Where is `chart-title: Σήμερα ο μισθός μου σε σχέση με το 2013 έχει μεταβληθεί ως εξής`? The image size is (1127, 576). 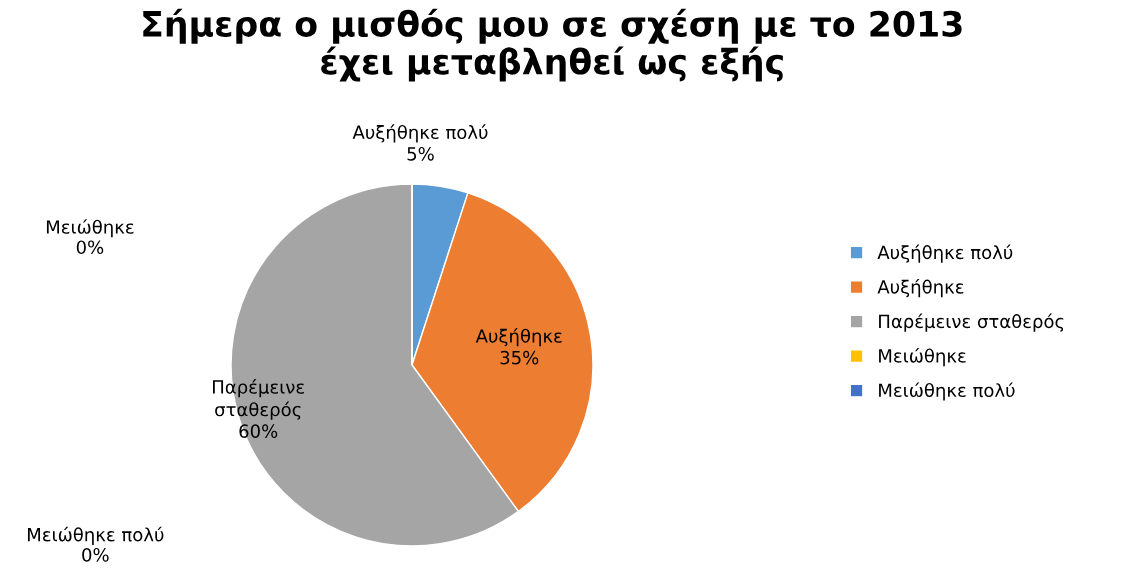 chart-title: Σήμερα ο μισθός μου σε σχέση με το 2013 έχει μεταβληθεί ως εξής is located at coordinates (552, 45).